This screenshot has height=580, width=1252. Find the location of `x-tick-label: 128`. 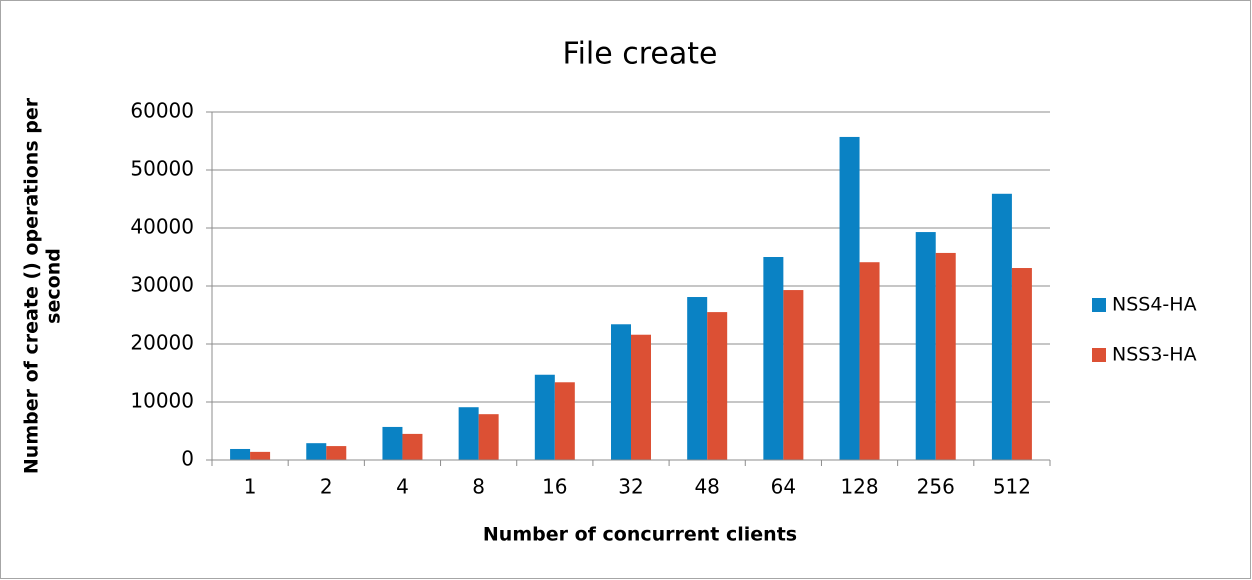

x-tick-label: 128 is located at coordinates (859, 487).